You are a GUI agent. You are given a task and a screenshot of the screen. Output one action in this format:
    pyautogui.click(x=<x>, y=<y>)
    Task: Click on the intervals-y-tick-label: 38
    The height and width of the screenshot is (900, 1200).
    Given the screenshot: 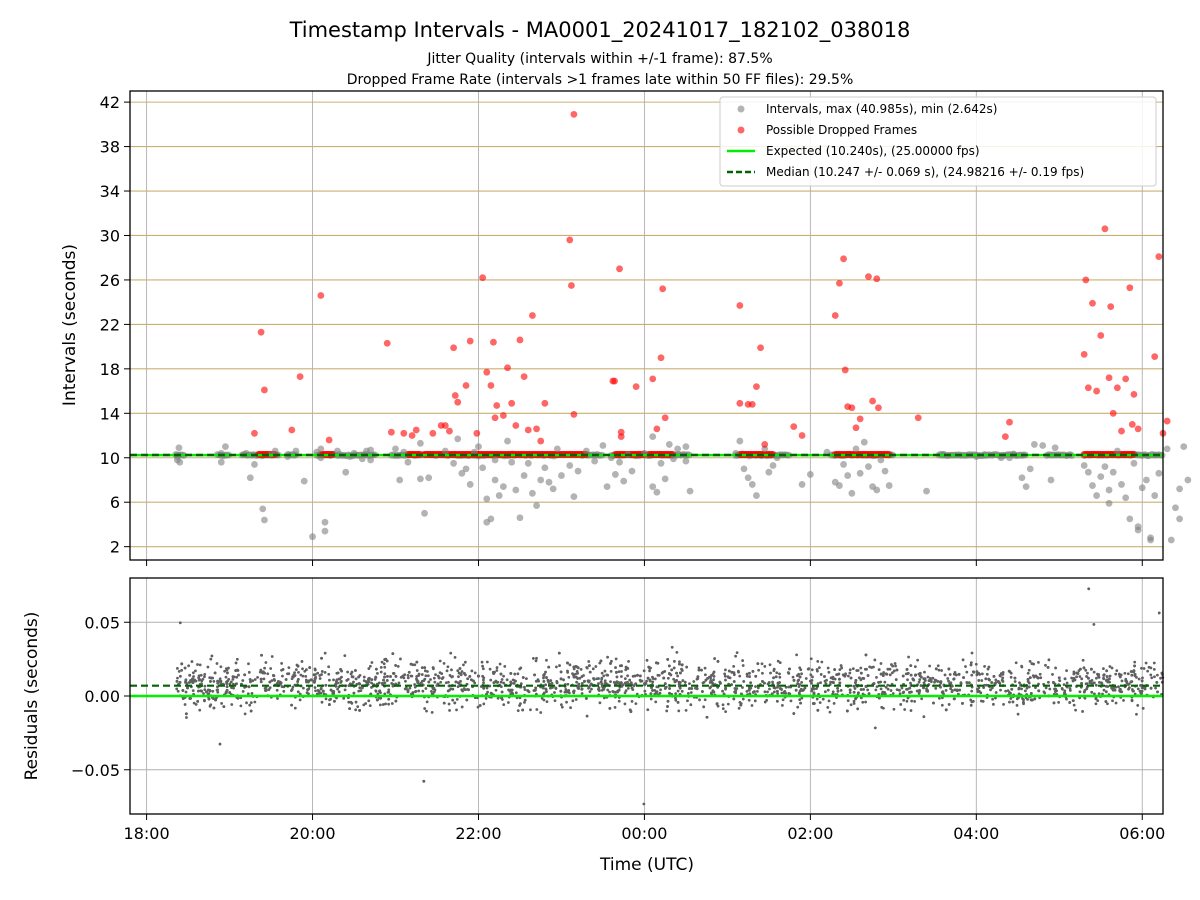 What is the action you would take?
    pyautogui.click(x=110, y=147)
    